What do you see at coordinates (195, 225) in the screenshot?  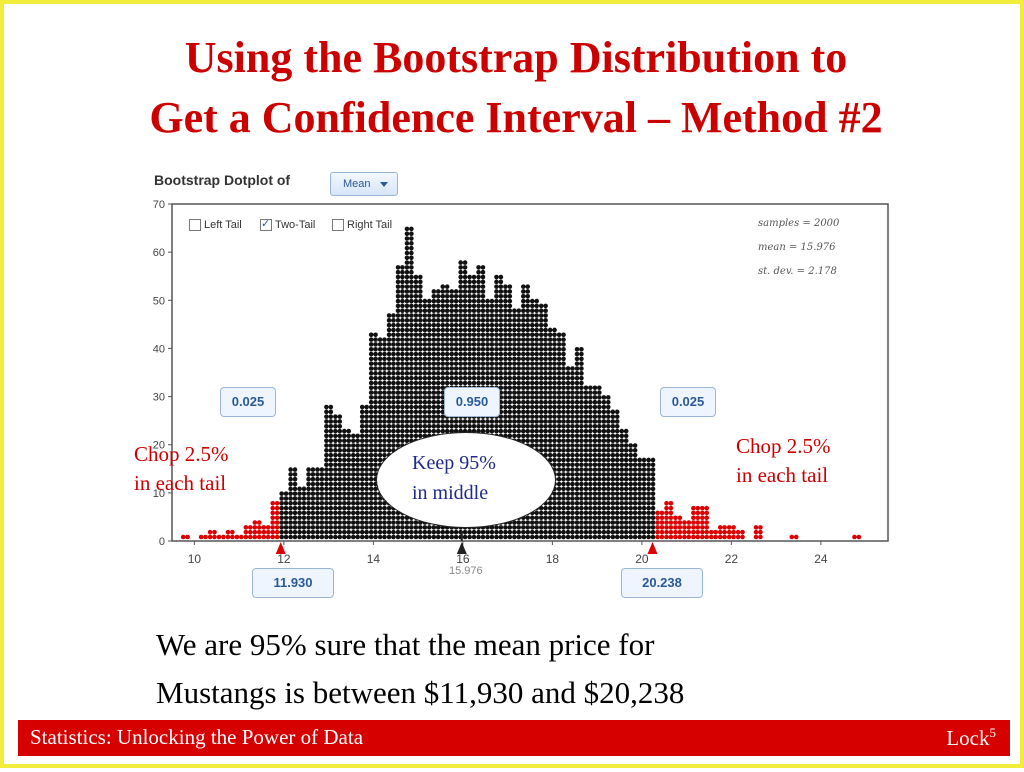 I see `left-tail-checkbox-box` at bounding box center [195, 225].